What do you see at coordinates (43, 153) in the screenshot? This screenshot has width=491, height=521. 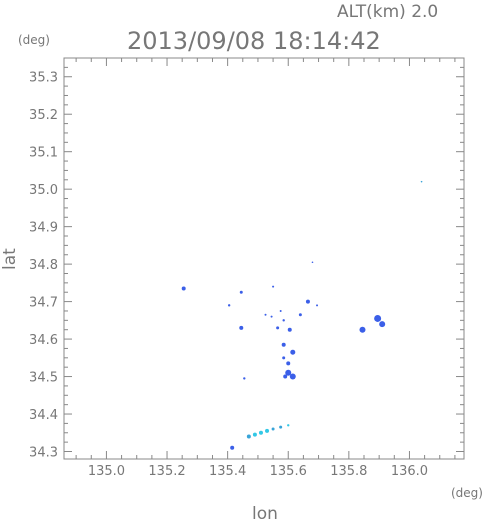 I see `y-tick-label: 35.1` at bounding box center [43, 153].